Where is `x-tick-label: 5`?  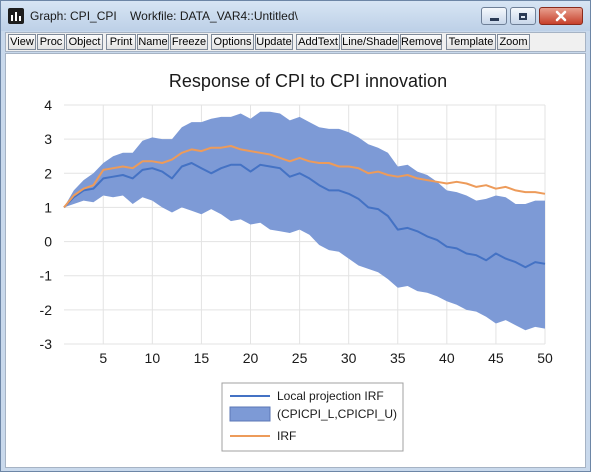
x-tick-label: 5 is located at coordinates (103, 358).